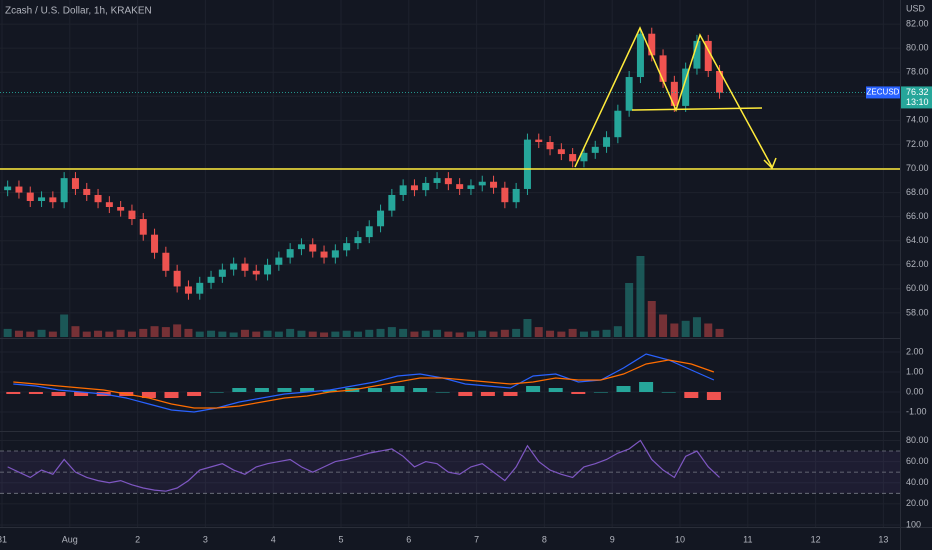 Image resolution: width=932 pixels, height=550 pixels. Describe the element at coordinates (340, 539) in the screenshot. I see `x-tick-label: 5` at that location.